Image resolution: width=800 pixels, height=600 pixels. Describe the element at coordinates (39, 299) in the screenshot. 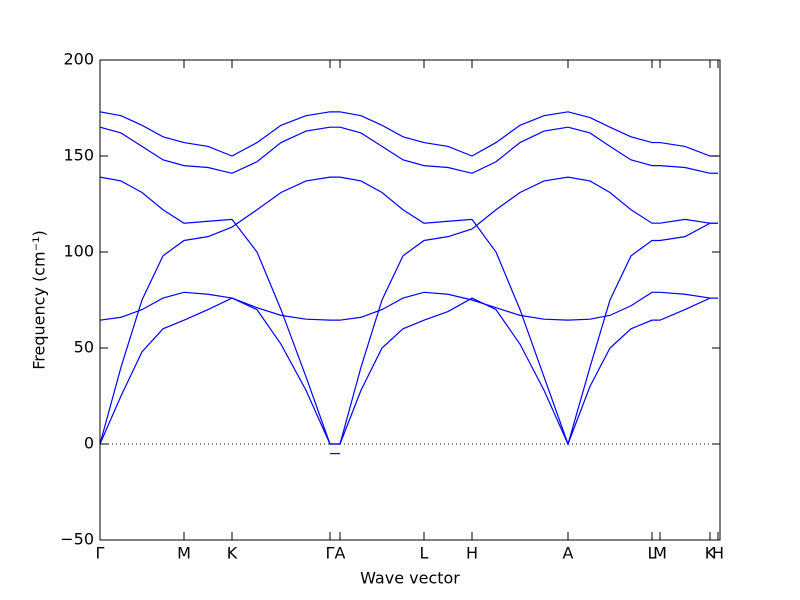

I see `y-axis-label: Frequency (cm⁻¹)` at that location.